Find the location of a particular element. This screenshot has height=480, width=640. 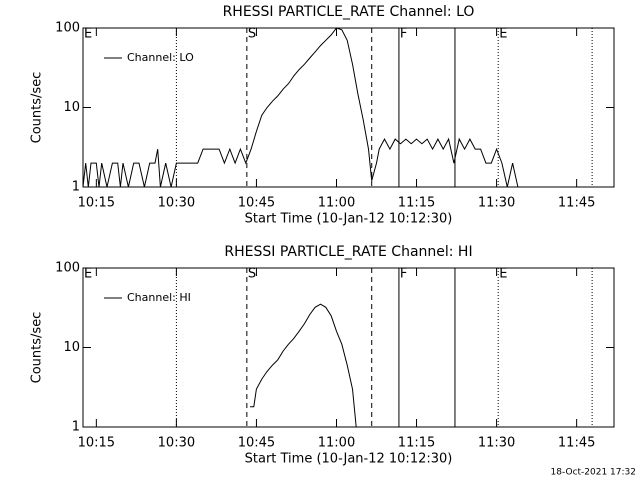

timestamp: 18-Oct-2021 17:32 is located at coordinates (593, 473).